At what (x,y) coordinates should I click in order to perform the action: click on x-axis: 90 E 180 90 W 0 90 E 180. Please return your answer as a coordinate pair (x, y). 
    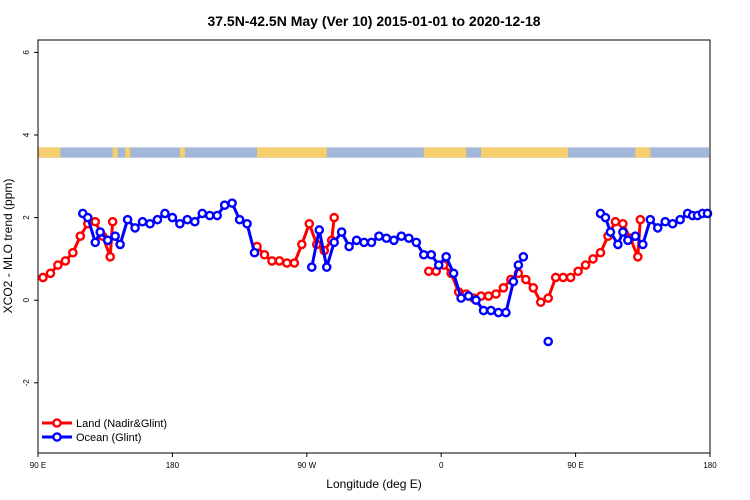
    Looking at the image, I should click on (373, 461).